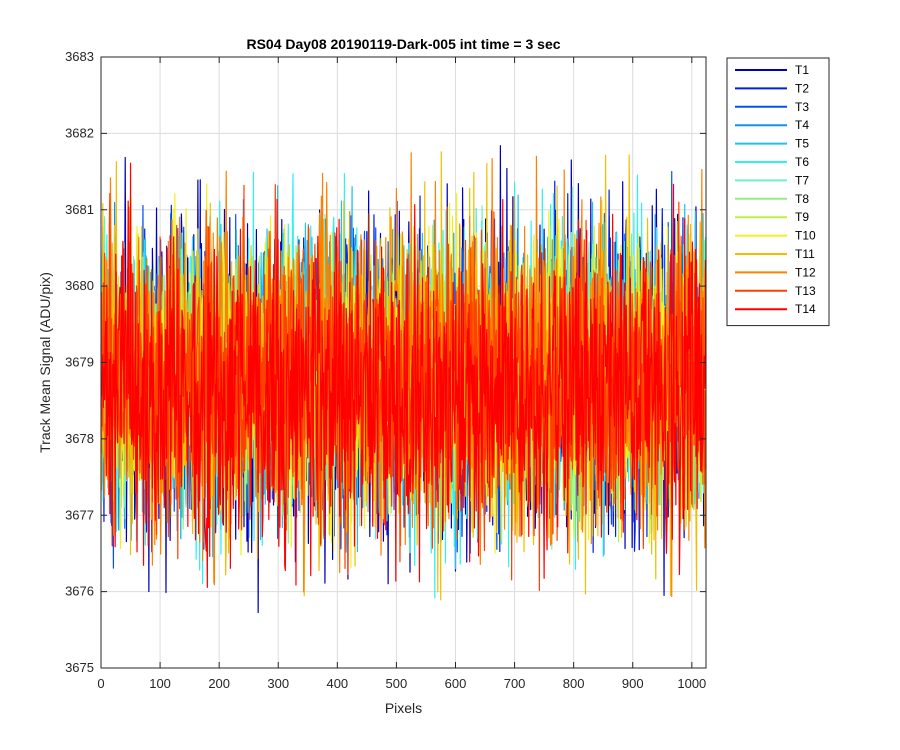  What do you see at coordinates (805, 291) in the screenshot?
I see `legend-item-label: T13` at bounding box center [805, 291].